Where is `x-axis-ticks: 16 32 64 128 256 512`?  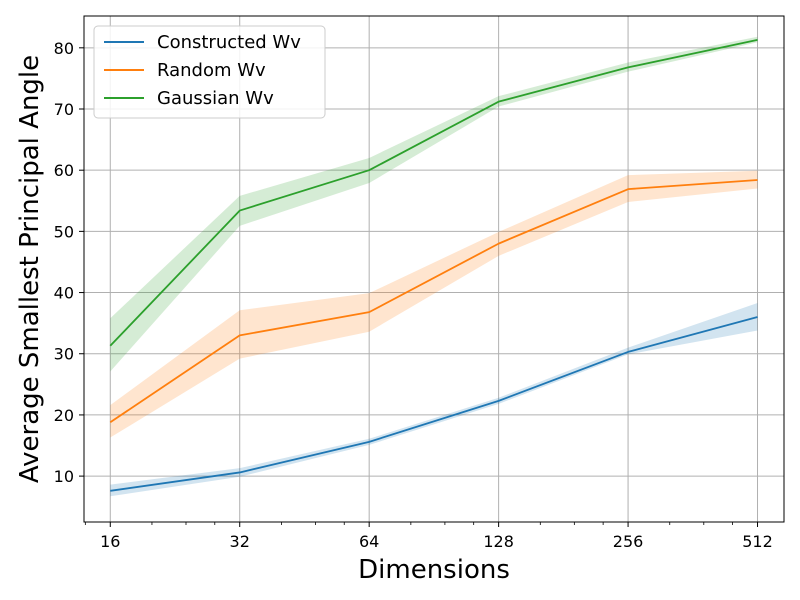
x-axis-ticks: 16 32 64 128 256 512 is located at coordinates (428, 536).